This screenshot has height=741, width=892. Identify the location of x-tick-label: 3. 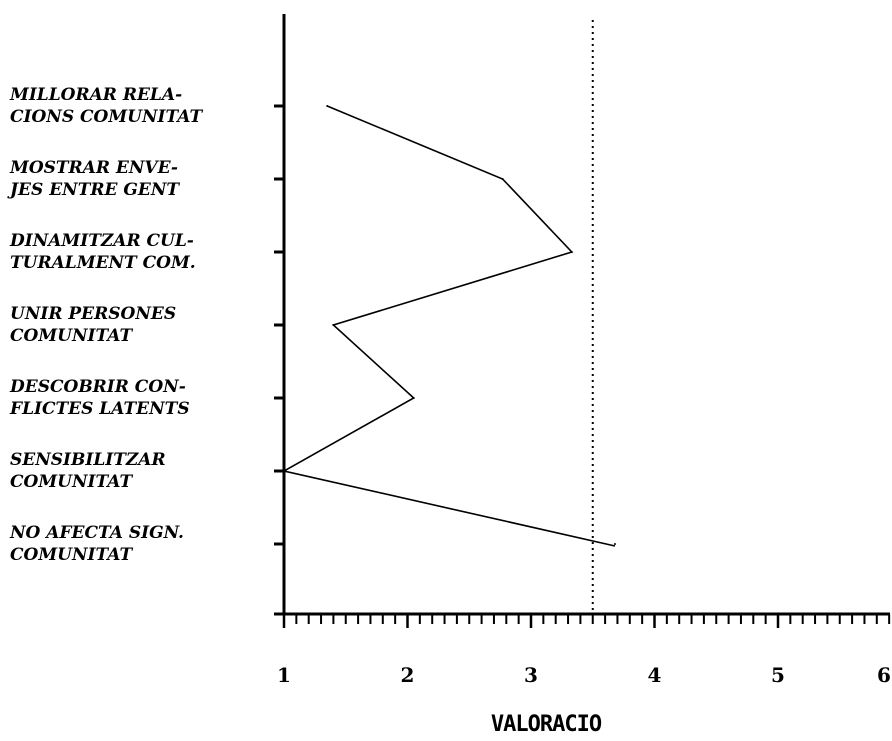
(531, 675).